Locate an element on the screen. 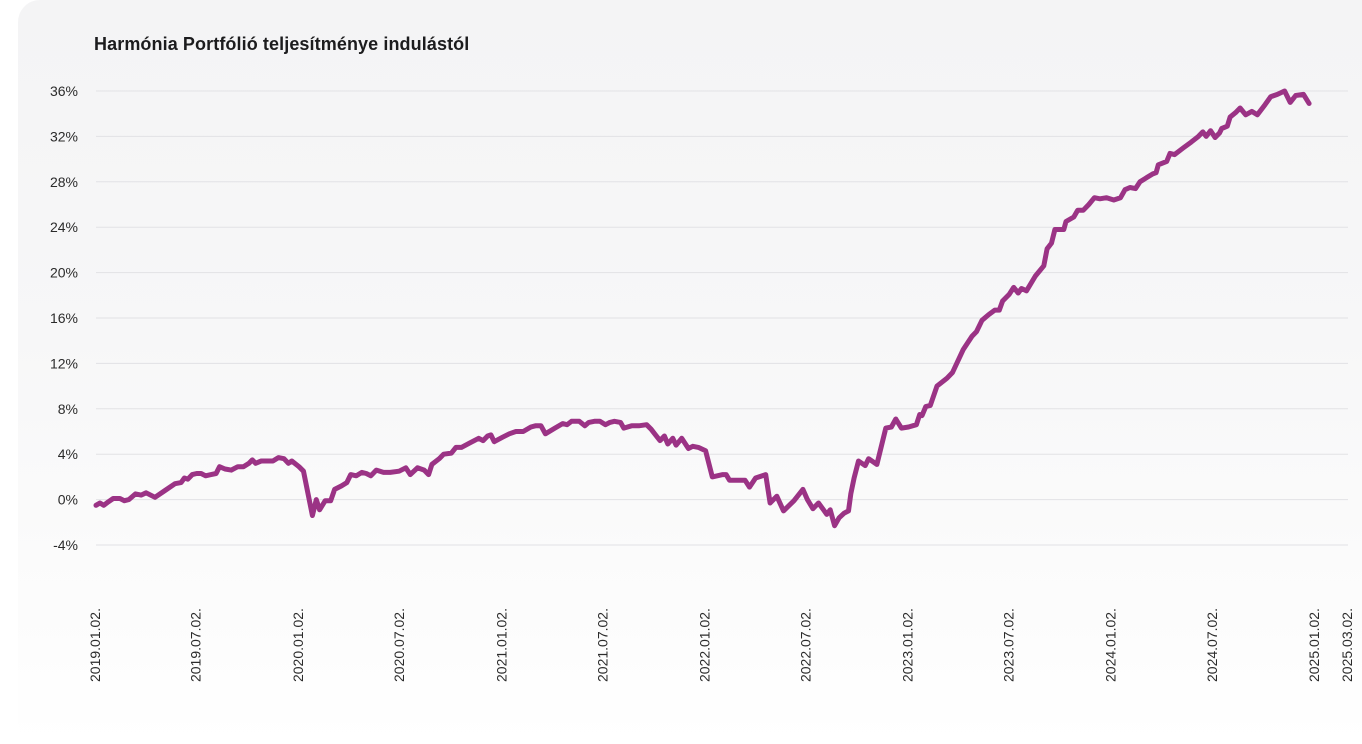 This screenshot has width=1362, height=744. y-tick-label: 8% is located at coordinates (68, 409).